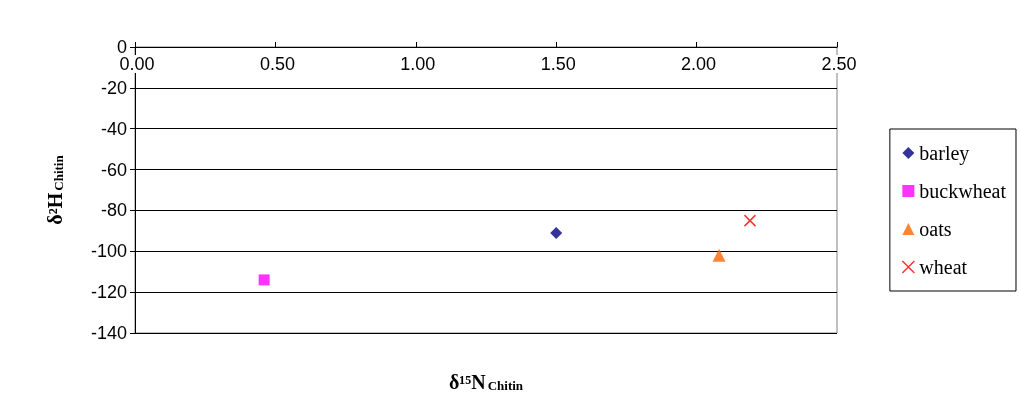  What do you see at coordinates (558, 64) in the screenshot?
I see `x-tick-label: 1.50` at bounding box center [558, 64].